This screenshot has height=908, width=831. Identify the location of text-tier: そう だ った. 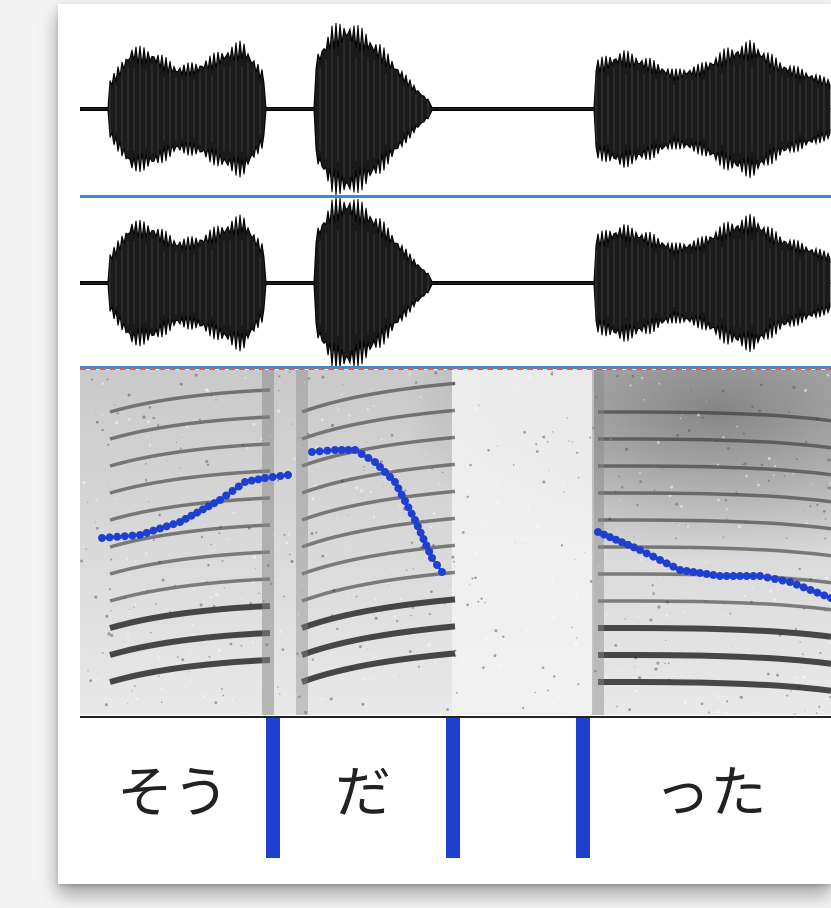
(455, 787).